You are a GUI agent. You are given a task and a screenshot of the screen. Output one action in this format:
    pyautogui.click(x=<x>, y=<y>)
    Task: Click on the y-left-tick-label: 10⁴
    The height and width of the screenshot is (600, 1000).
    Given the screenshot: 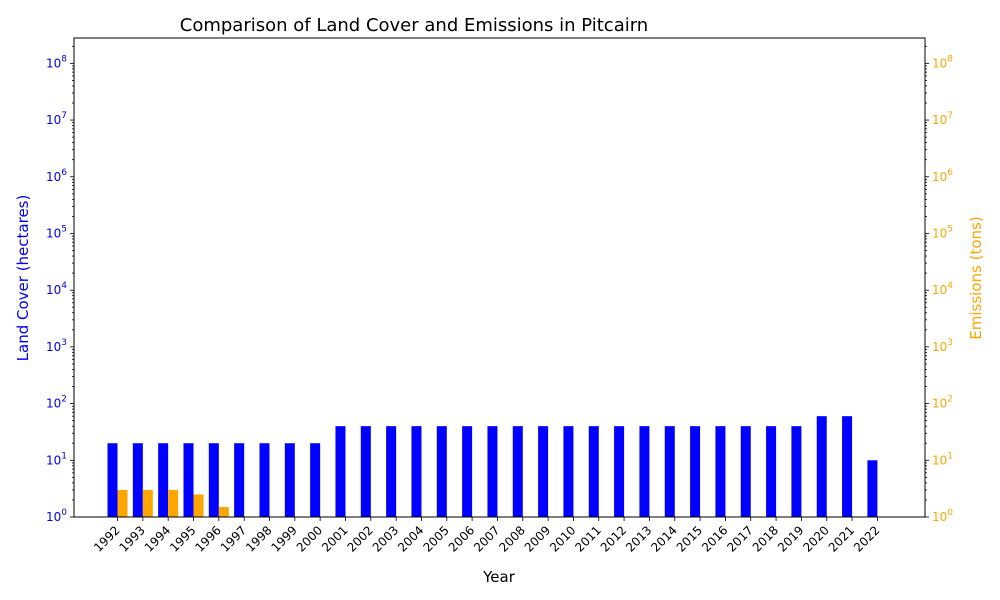 What is the action you would take?
    pyautogui.click(x=56, y=289)
    